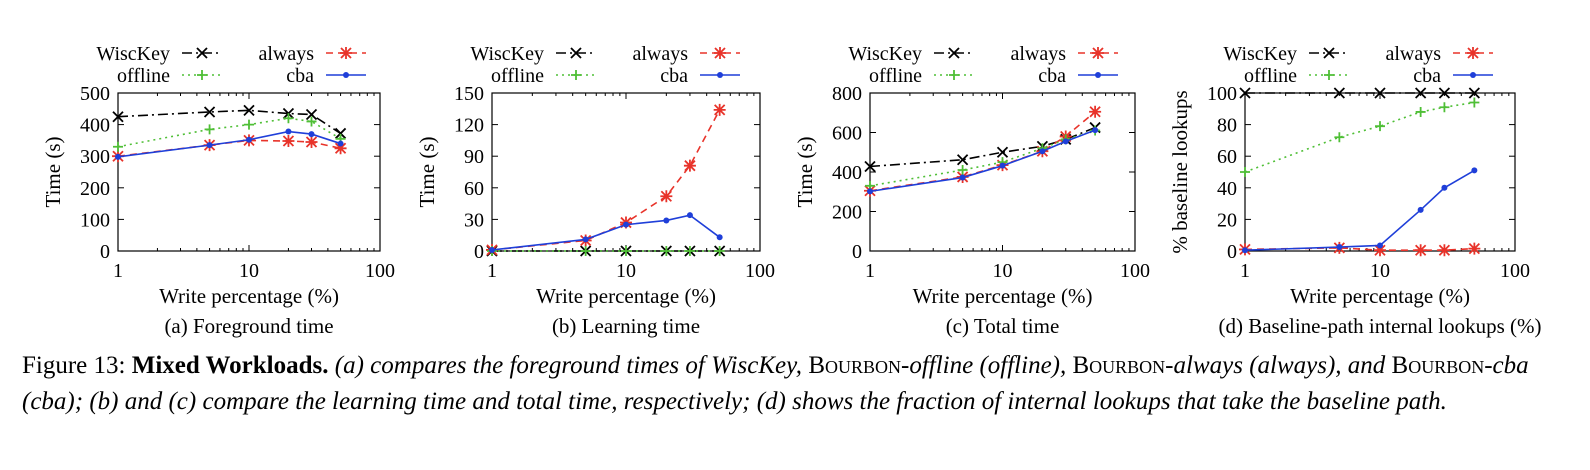  What do you see at coordinates (987, 365) in the screenshot?
I see `caption-text: -offline (offline),` at bounding box center [987, 365].